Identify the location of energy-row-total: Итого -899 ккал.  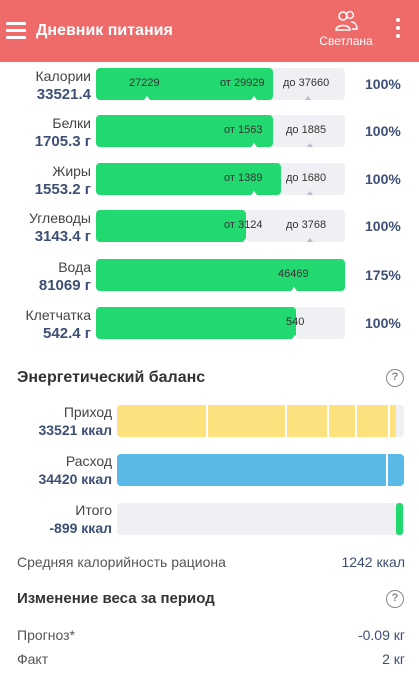
(209, 524).